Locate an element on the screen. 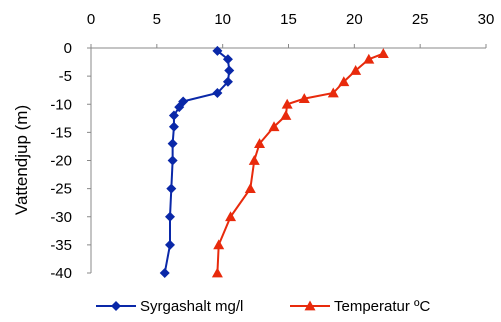 This screenshot has width=501, height=322. y-tick-label: -25 is located at coordinates (61, 189).